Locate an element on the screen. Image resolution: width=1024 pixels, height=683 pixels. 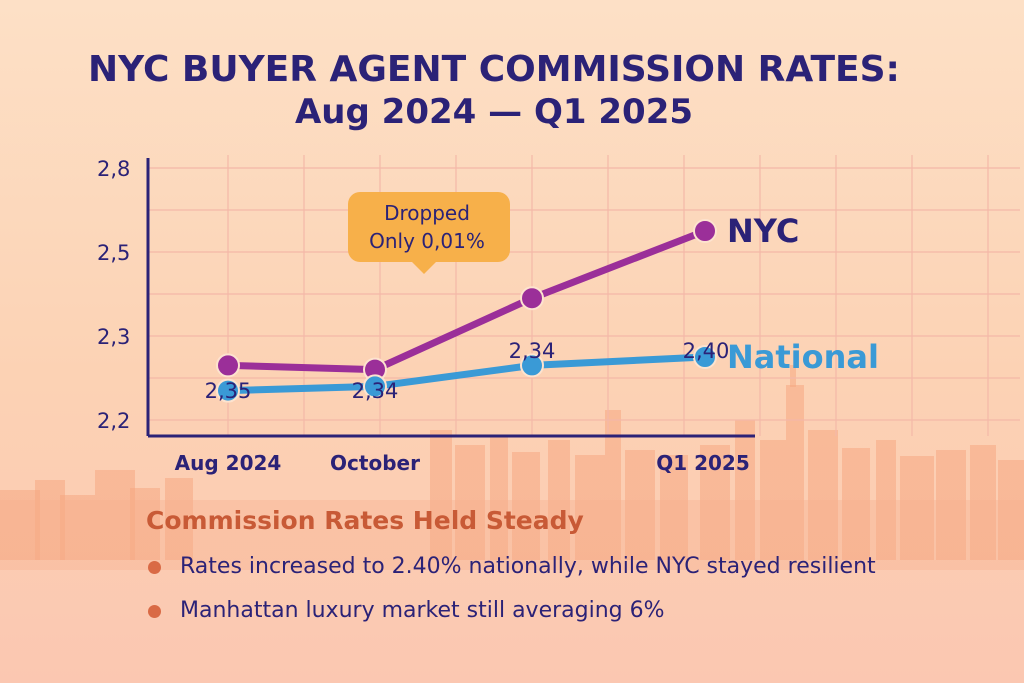
series-name-label: NYC is located at coordinates (763, 231).